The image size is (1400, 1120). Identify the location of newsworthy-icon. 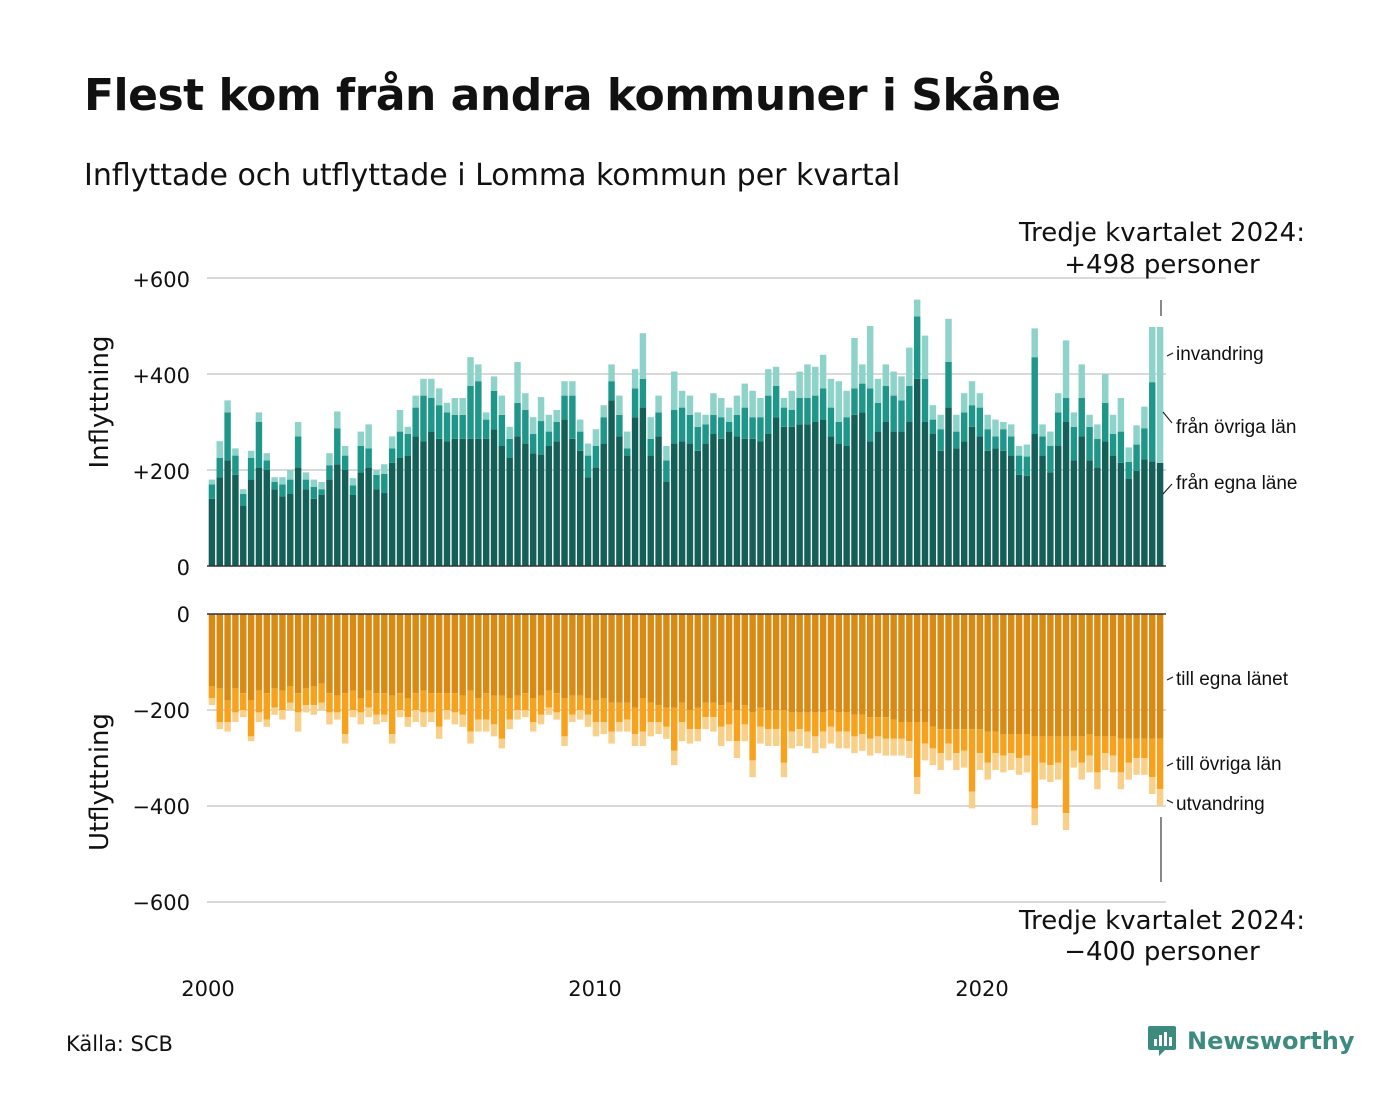
(1162, 1041).